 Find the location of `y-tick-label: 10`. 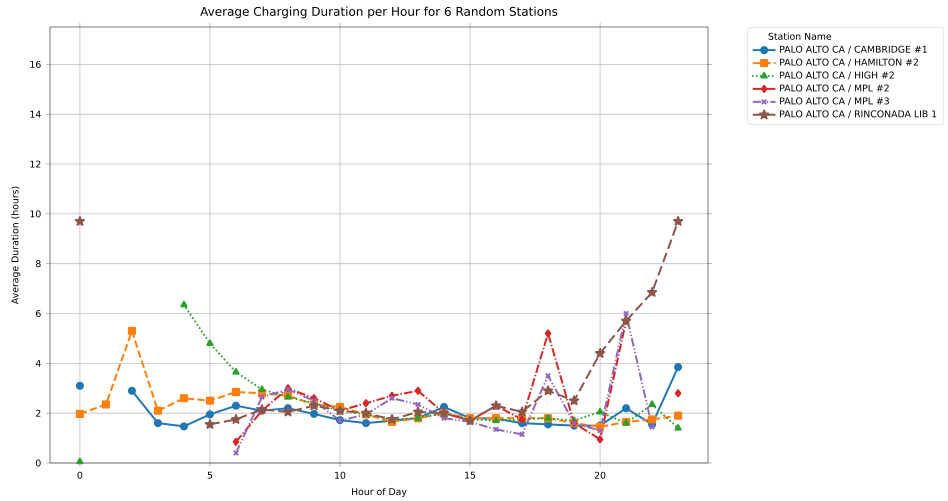

y-tick-label: 10 is located at coordinates (35, 214).